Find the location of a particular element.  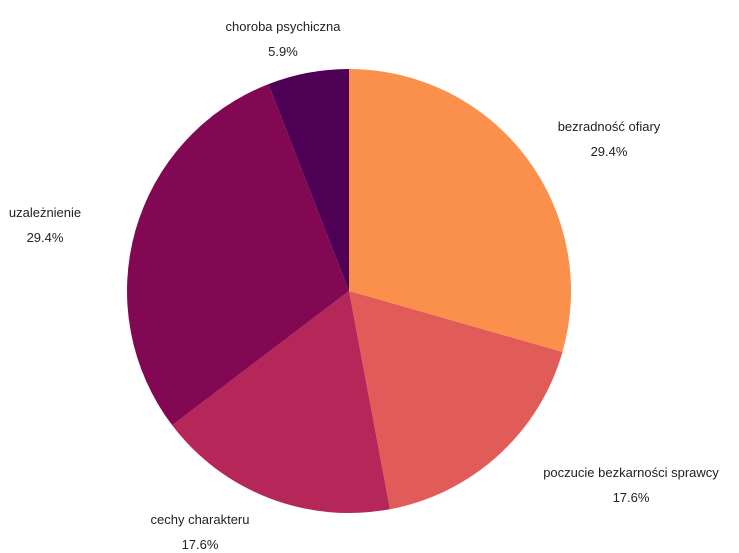

slice-value-poczucie-bezkarnosci-sprawcy: 17.6% is located at coordinates (631, 497).